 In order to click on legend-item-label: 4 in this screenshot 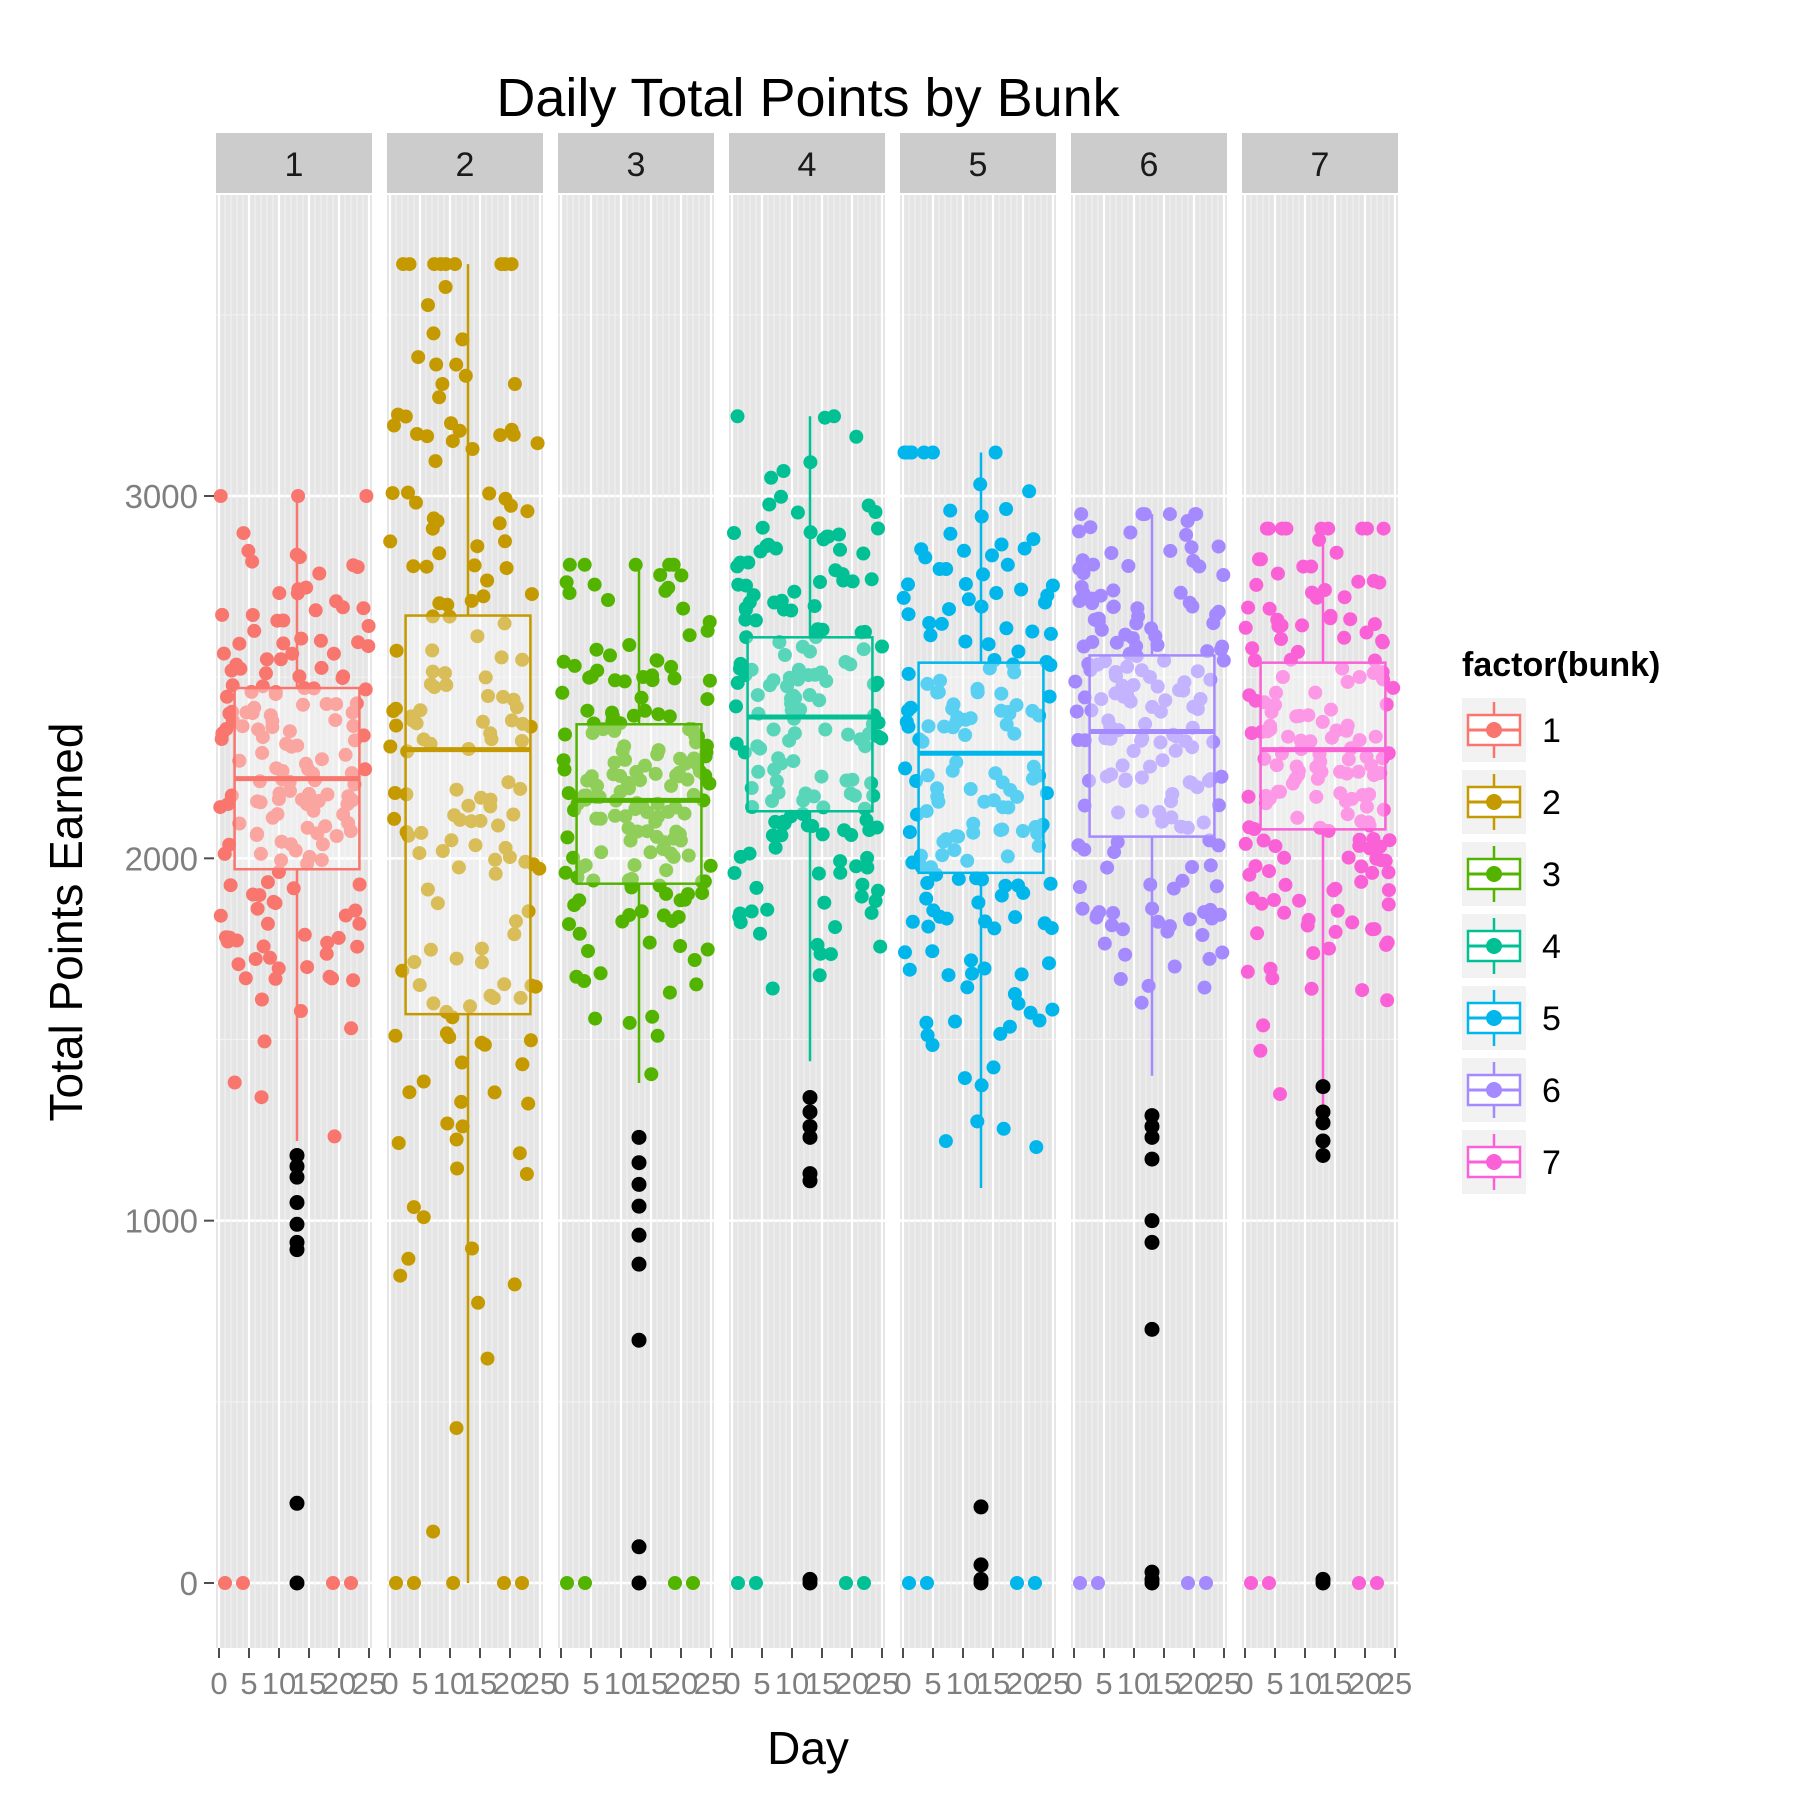, I will do `click(1551, 947)`.